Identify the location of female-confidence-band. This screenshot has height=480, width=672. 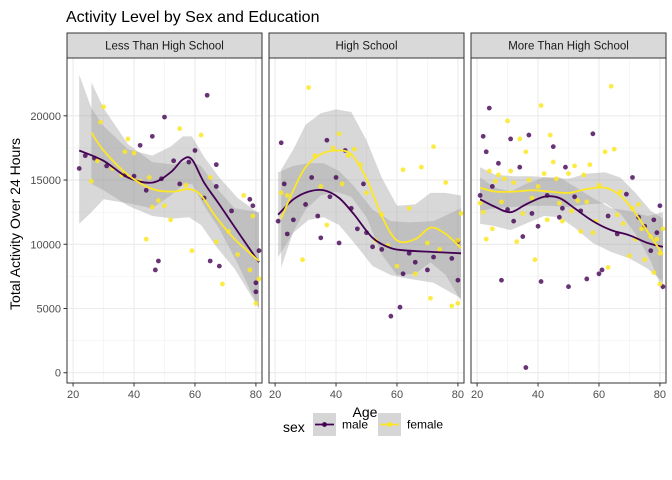
(571, 229).